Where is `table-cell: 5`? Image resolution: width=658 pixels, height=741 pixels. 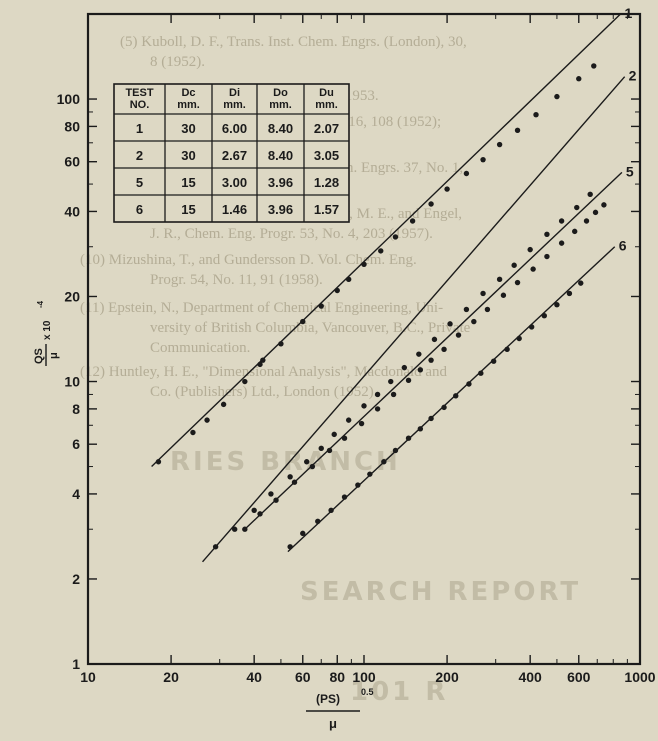 table-cell: 5 is located at coordinates (139, 182).